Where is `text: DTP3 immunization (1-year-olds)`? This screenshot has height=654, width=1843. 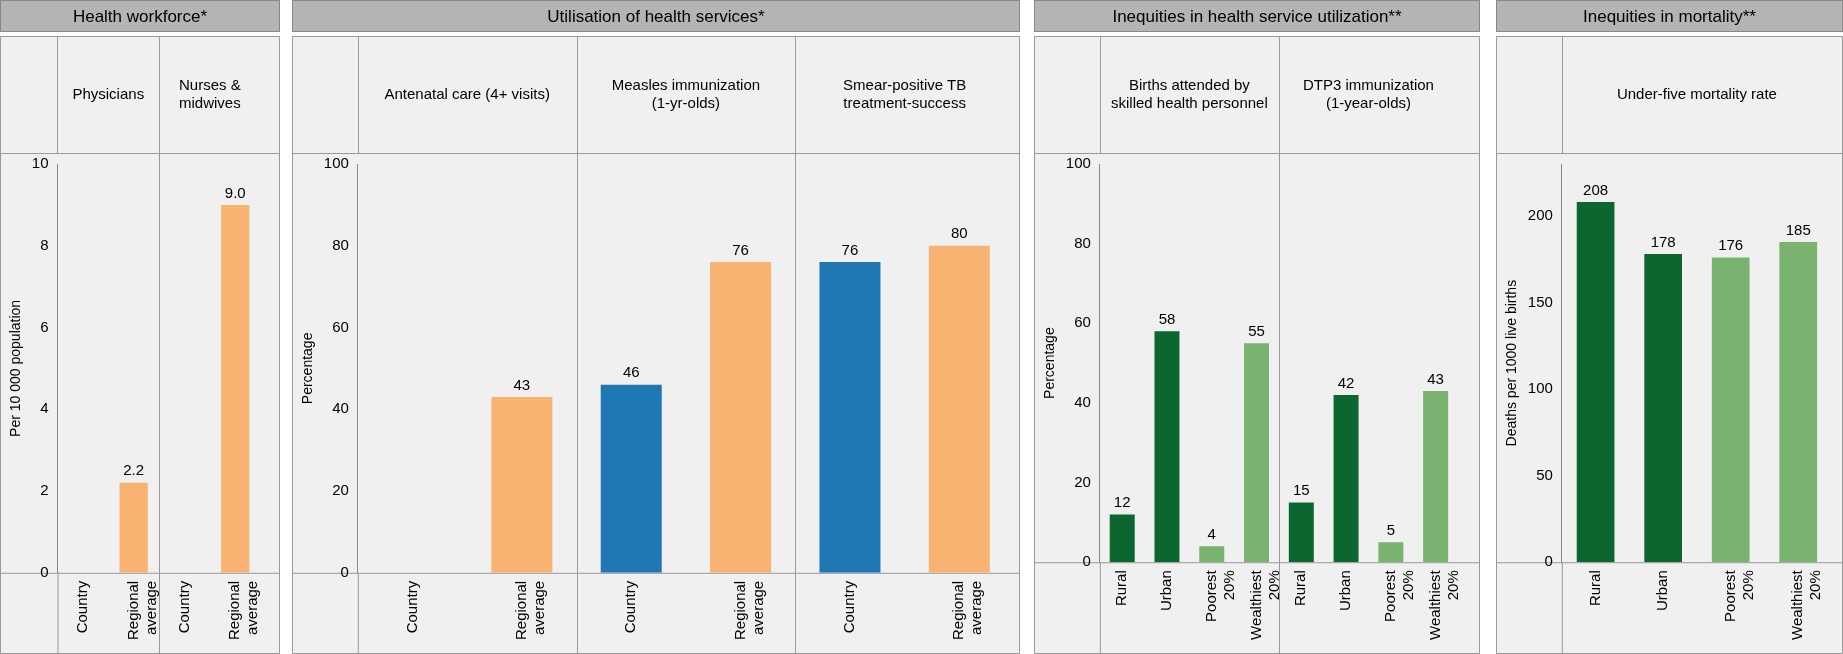
text: DTP3 immunization (1-year-olds) is located at coordinates (1368, 94).